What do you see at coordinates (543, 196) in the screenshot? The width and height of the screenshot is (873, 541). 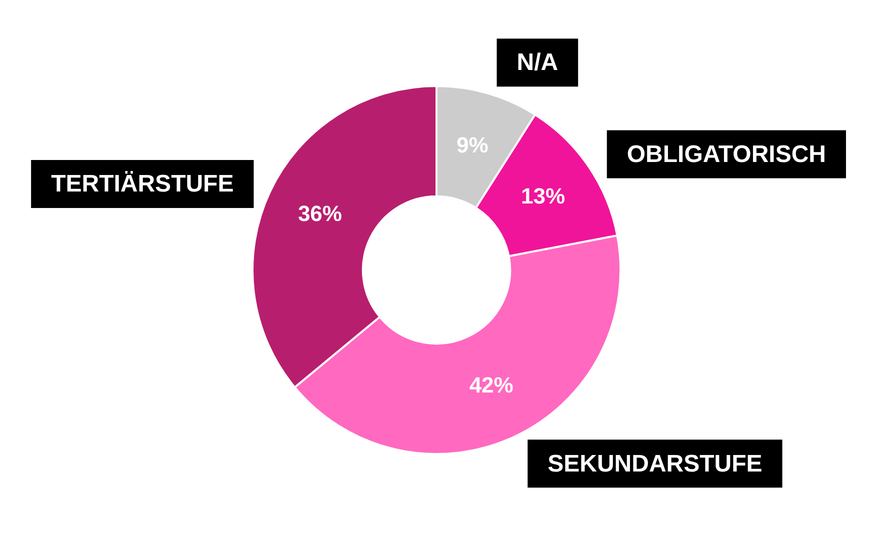 I see `data-label: 13%` at bounding box center [543, 196].